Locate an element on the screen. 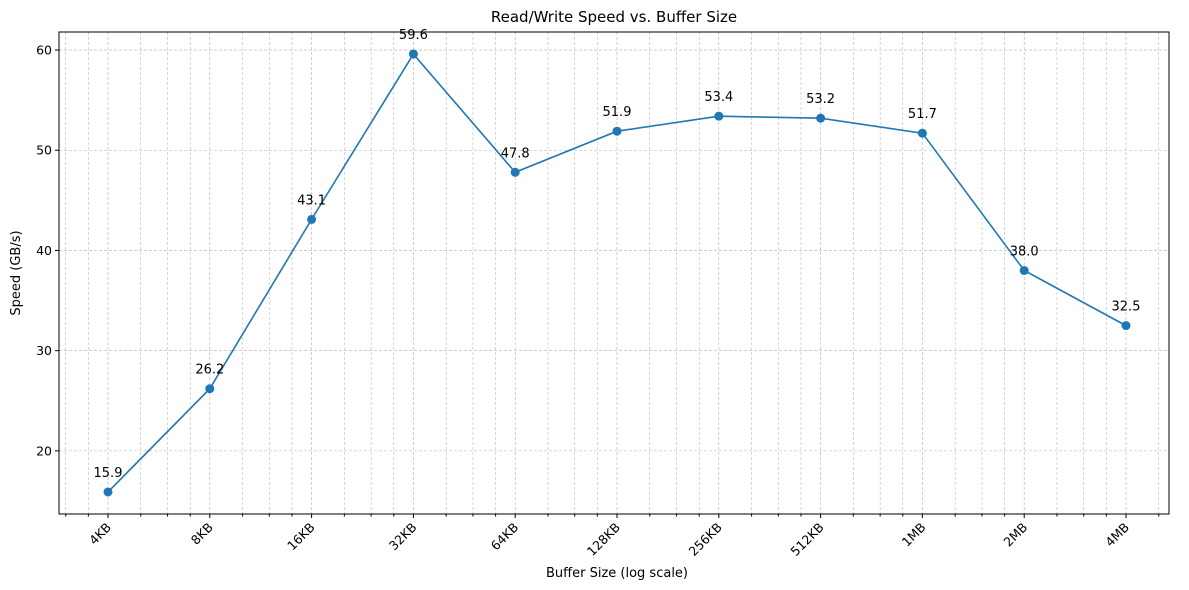  x-tick-label: 8KB is located at coordinates (202, 534).